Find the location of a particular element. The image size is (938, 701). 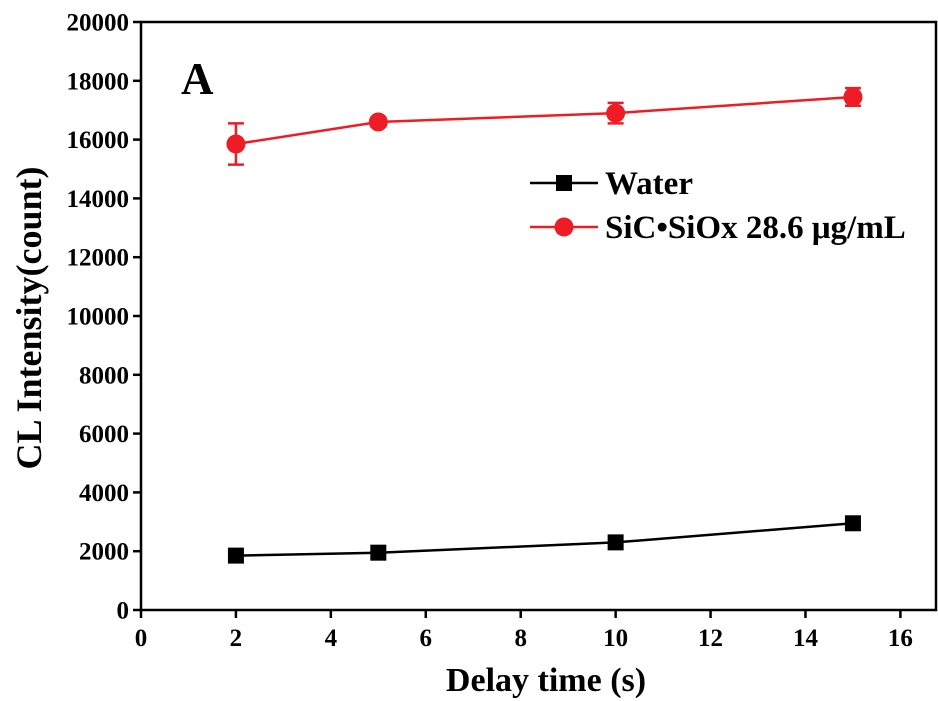

series-1-line is located at coordinates (544, 120).